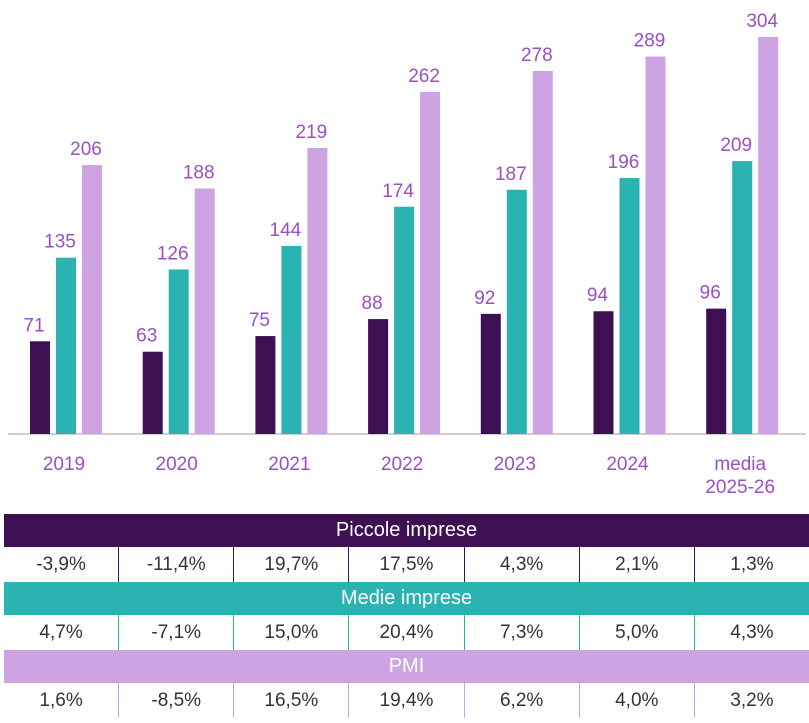  What do you see at coordinates (627, 464) in the screenshot?
I see `x-tick-label: 2024` at bounding box center [627, 464].